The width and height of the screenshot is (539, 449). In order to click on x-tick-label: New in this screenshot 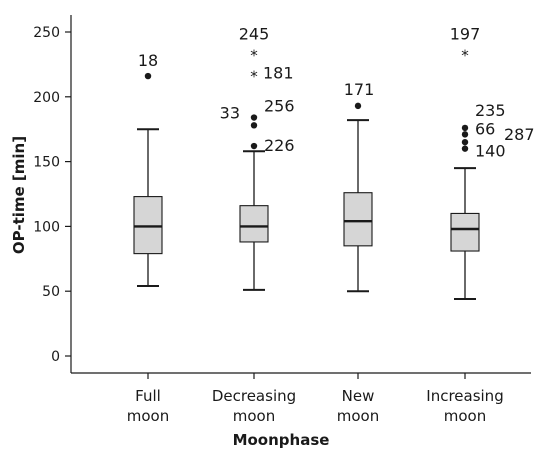, I will do `click(358, 396)`.